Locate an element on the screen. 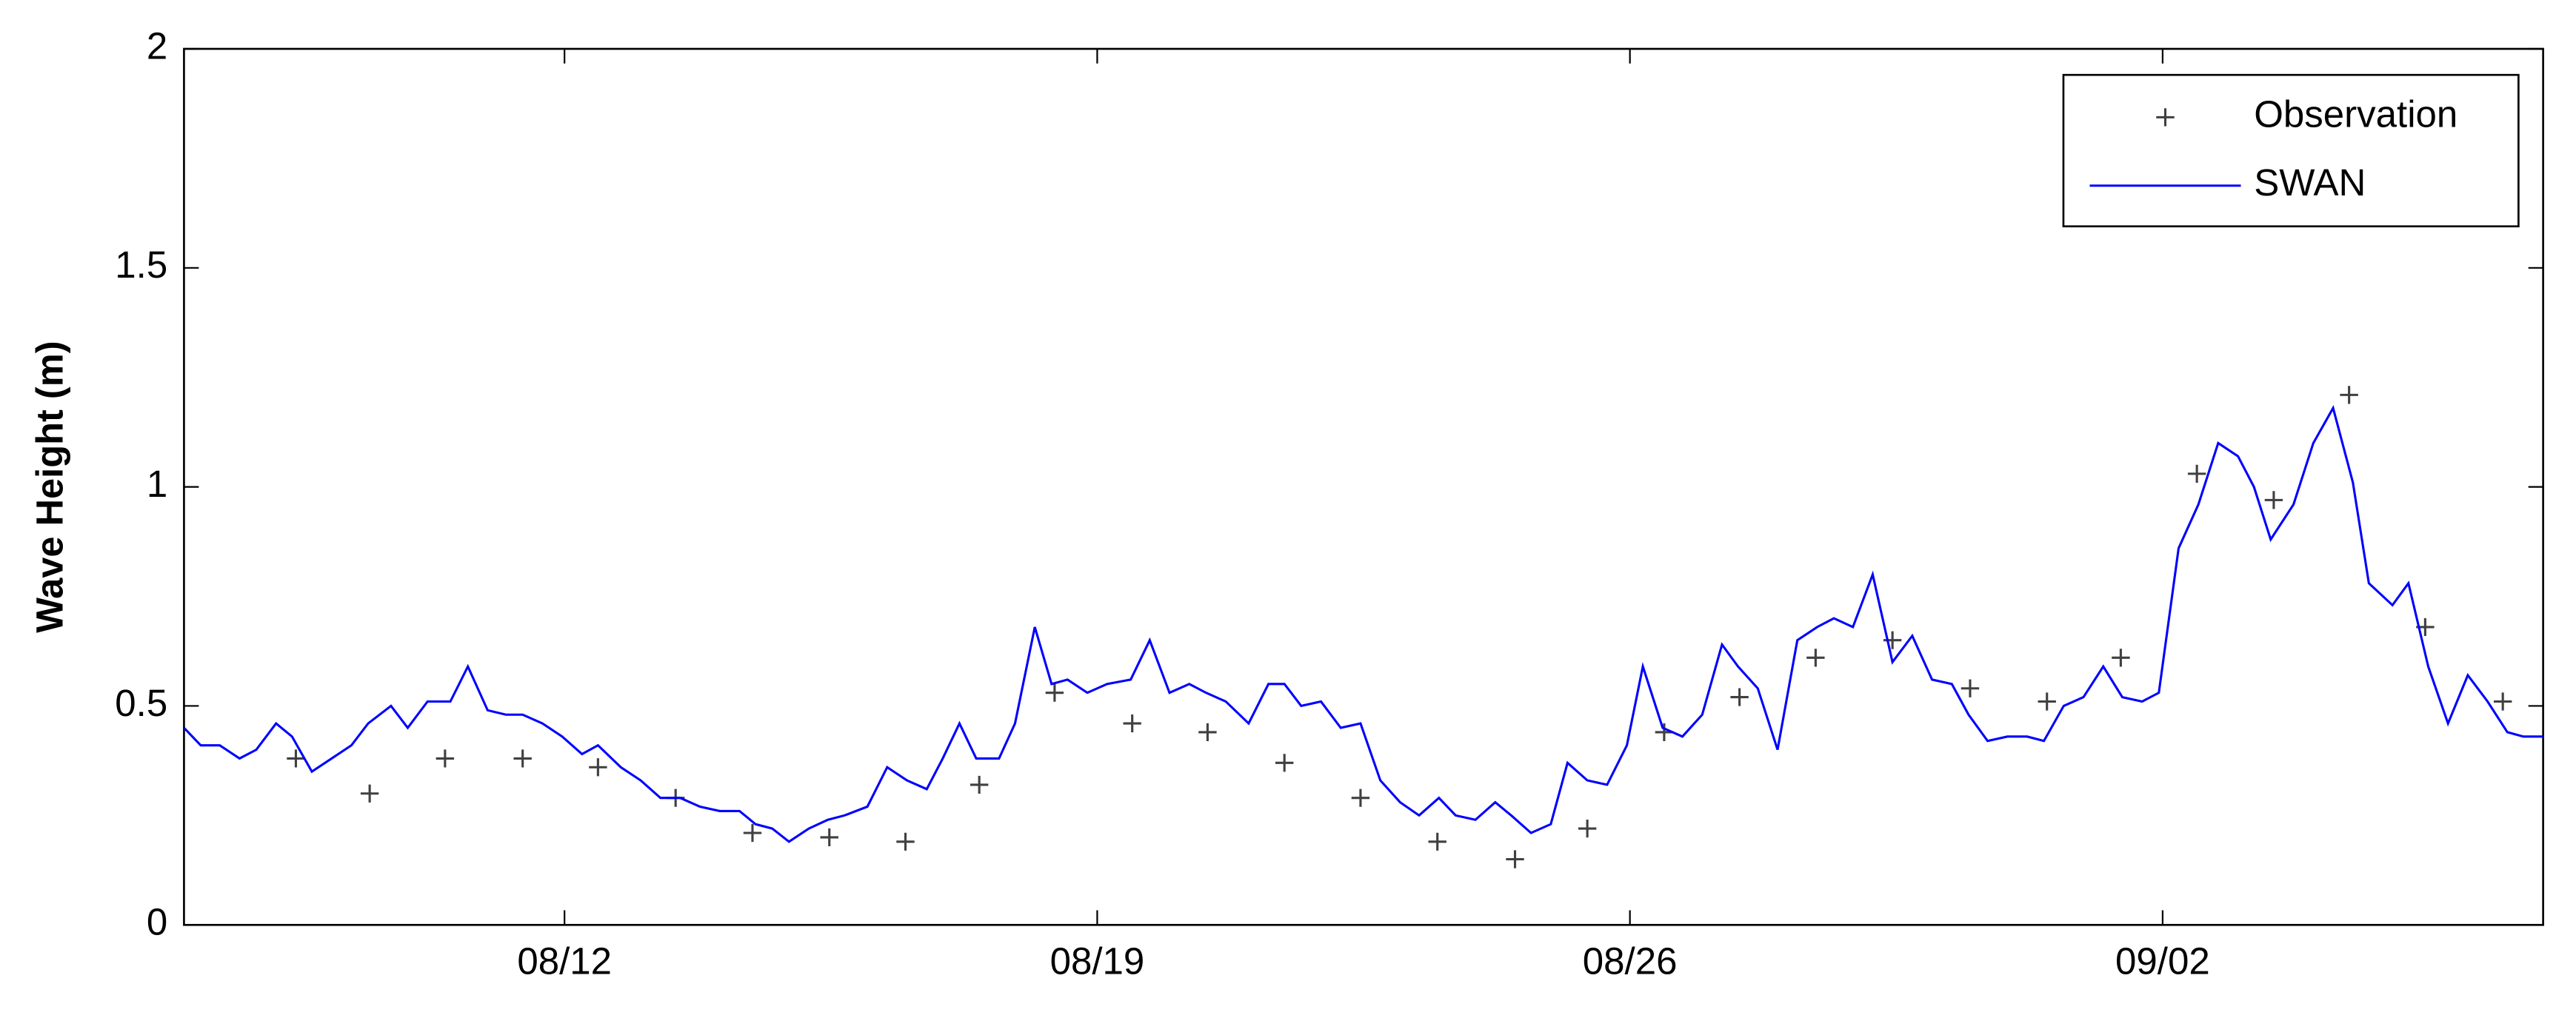  y-tick-label: 1.5 is located at coordinates (141, 265).